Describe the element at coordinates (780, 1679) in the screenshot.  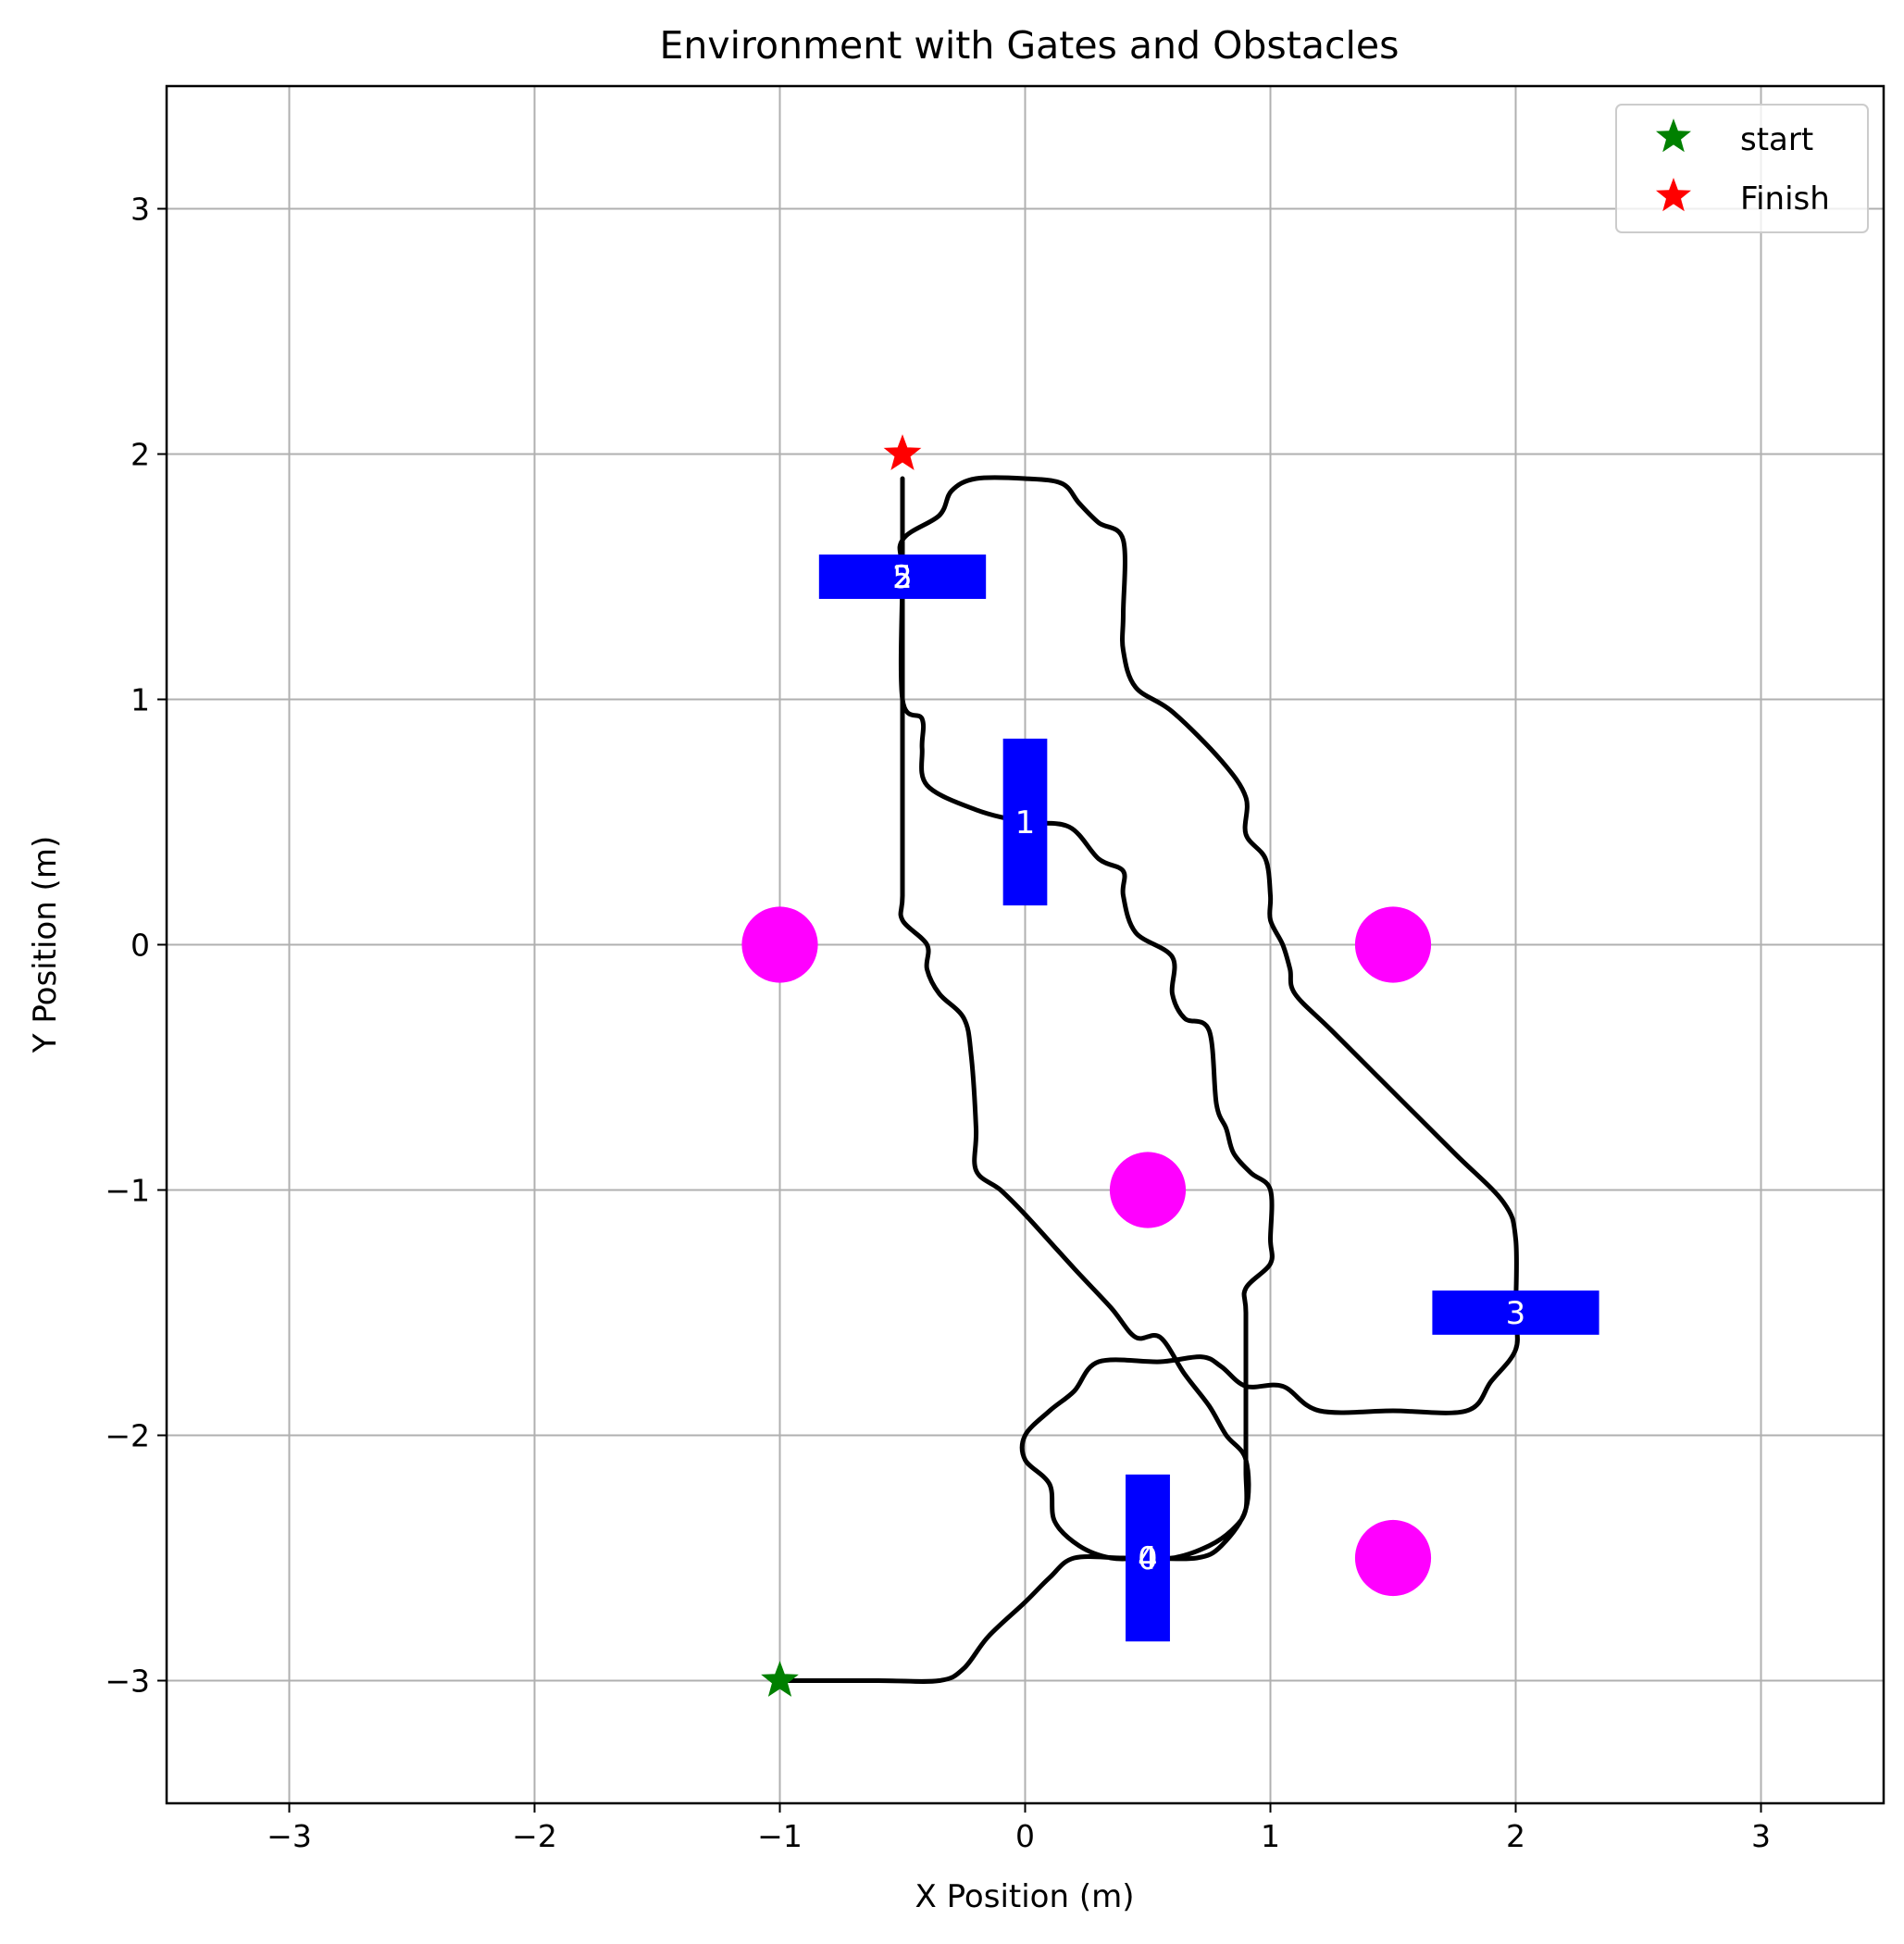
I see `start-star-marker` at that location.